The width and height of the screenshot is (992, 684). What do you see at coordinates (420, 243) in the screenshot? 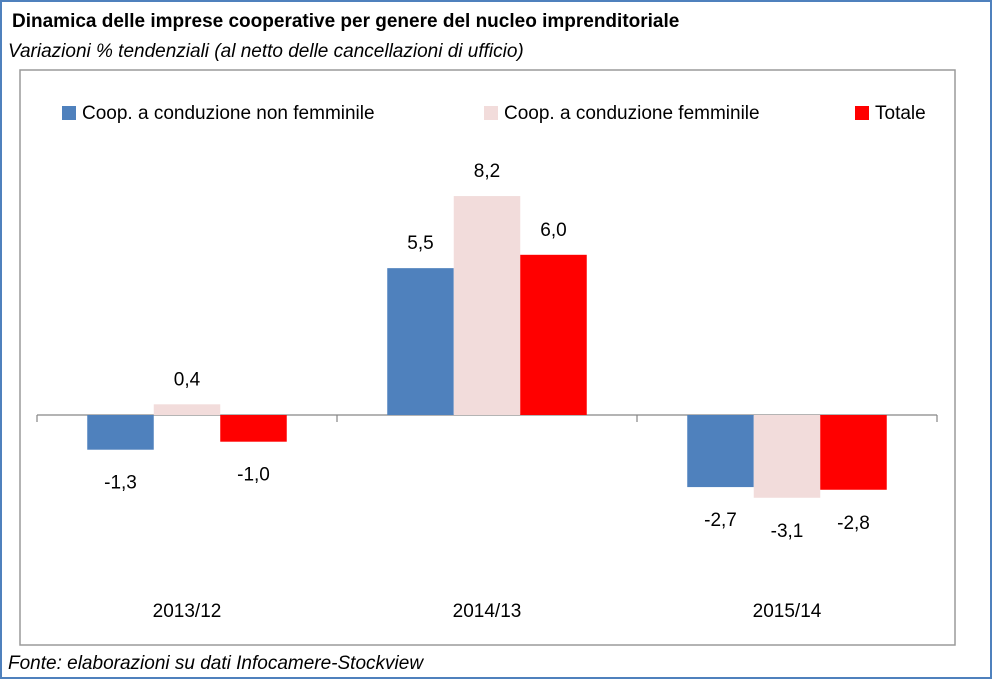
I see `data-label: 5,5` at bounding box center [420, 243].